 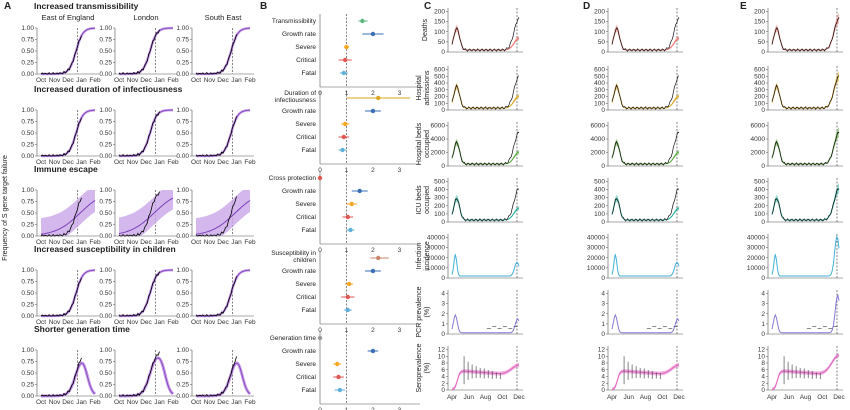 I want to click on panel-b-xtick-label: 1, so click(x=347, y=170).